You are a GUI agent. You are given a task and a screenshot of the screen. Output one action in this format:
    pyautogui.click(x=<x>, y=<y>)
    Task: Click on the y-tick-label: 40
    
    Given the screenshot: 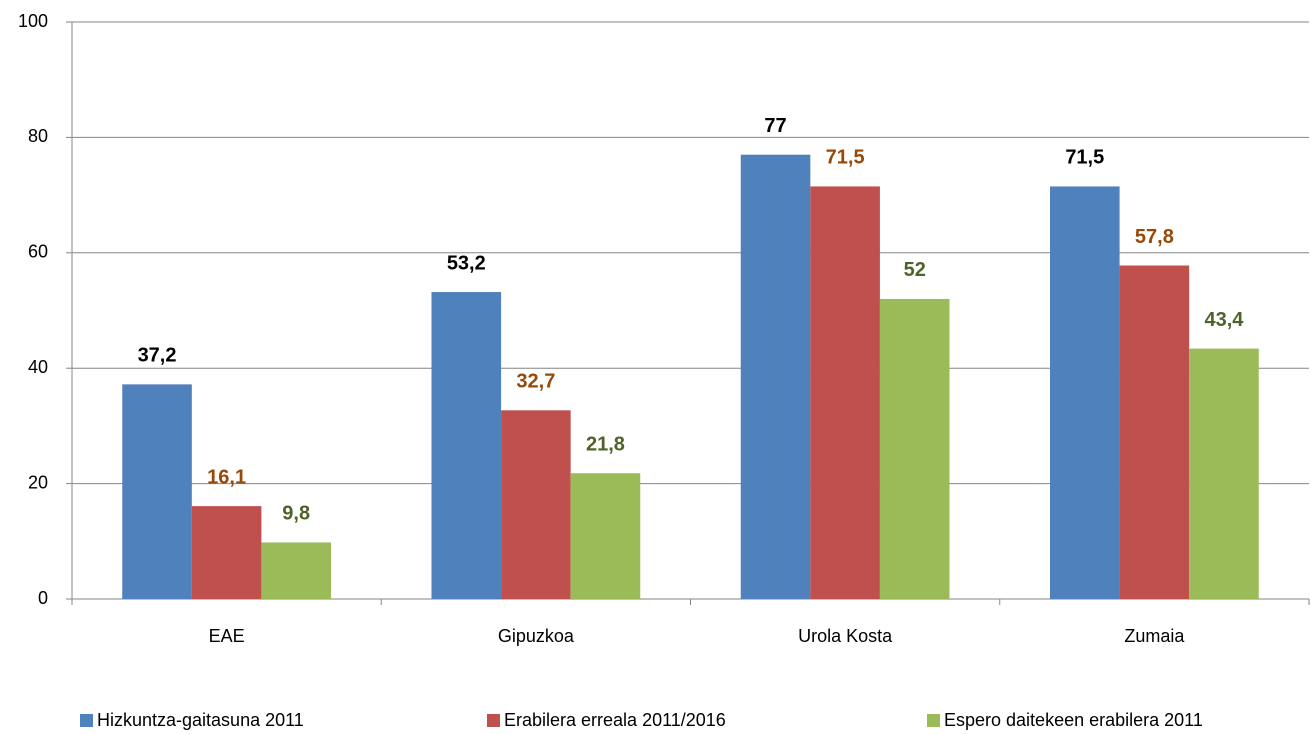 What is the action you would take?
    pyautogui.click(x=38, y=367)
    